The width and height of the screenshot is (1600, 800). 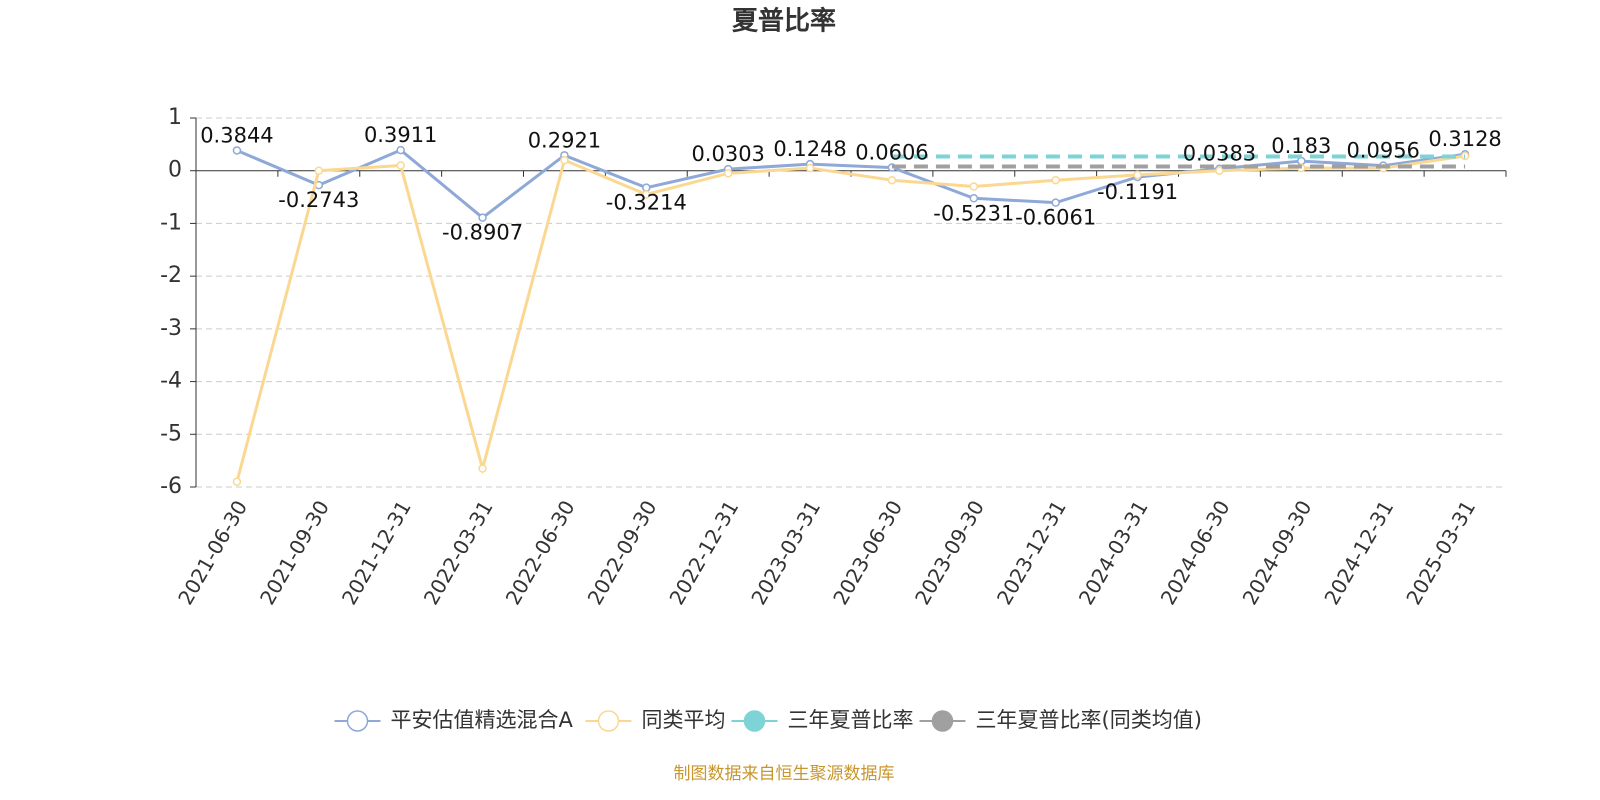 I want to click on y-tick-label: -2, so click(x=171, y=275).